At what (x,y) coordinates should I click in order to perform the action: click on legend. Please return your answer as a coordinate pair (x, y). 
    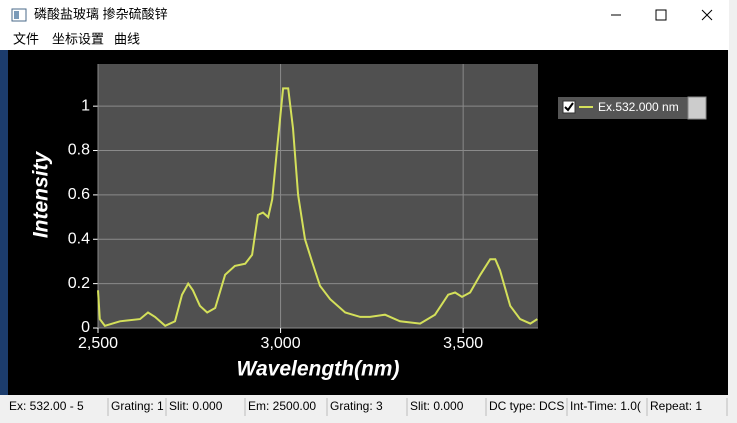
    Looking at the image, I should click on (623, 108).